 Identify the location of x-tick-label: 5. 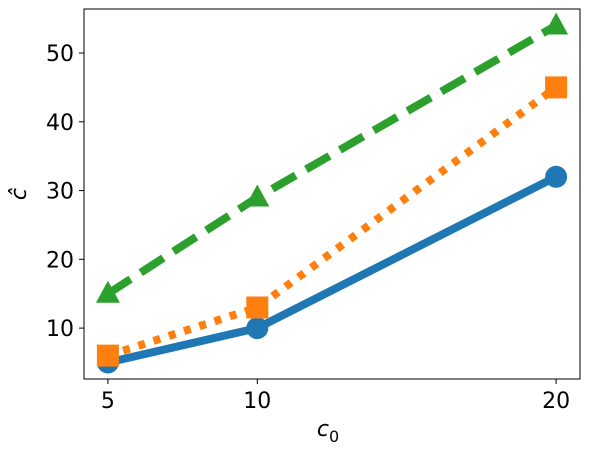
(108, 401).